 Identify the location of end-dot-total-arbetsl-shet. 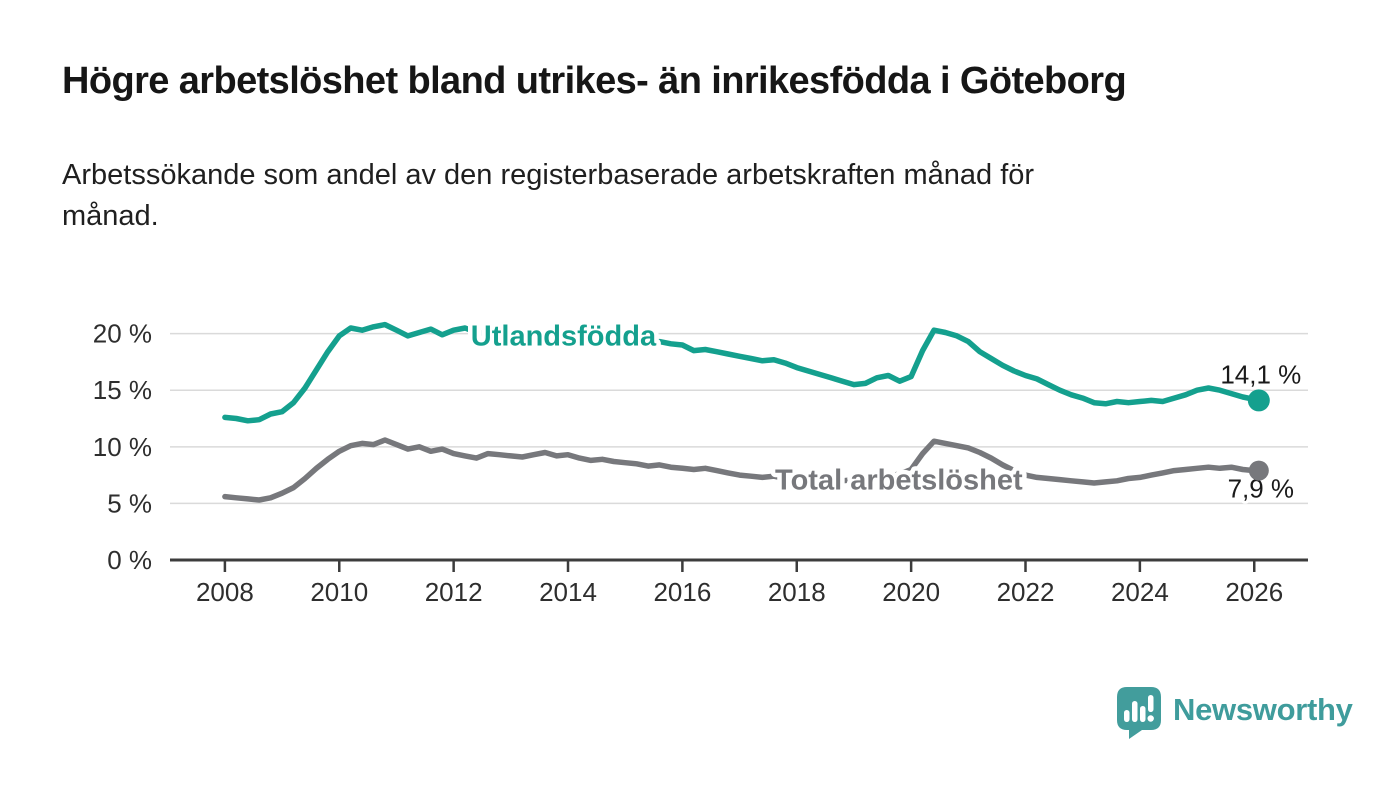
(1258, 470).